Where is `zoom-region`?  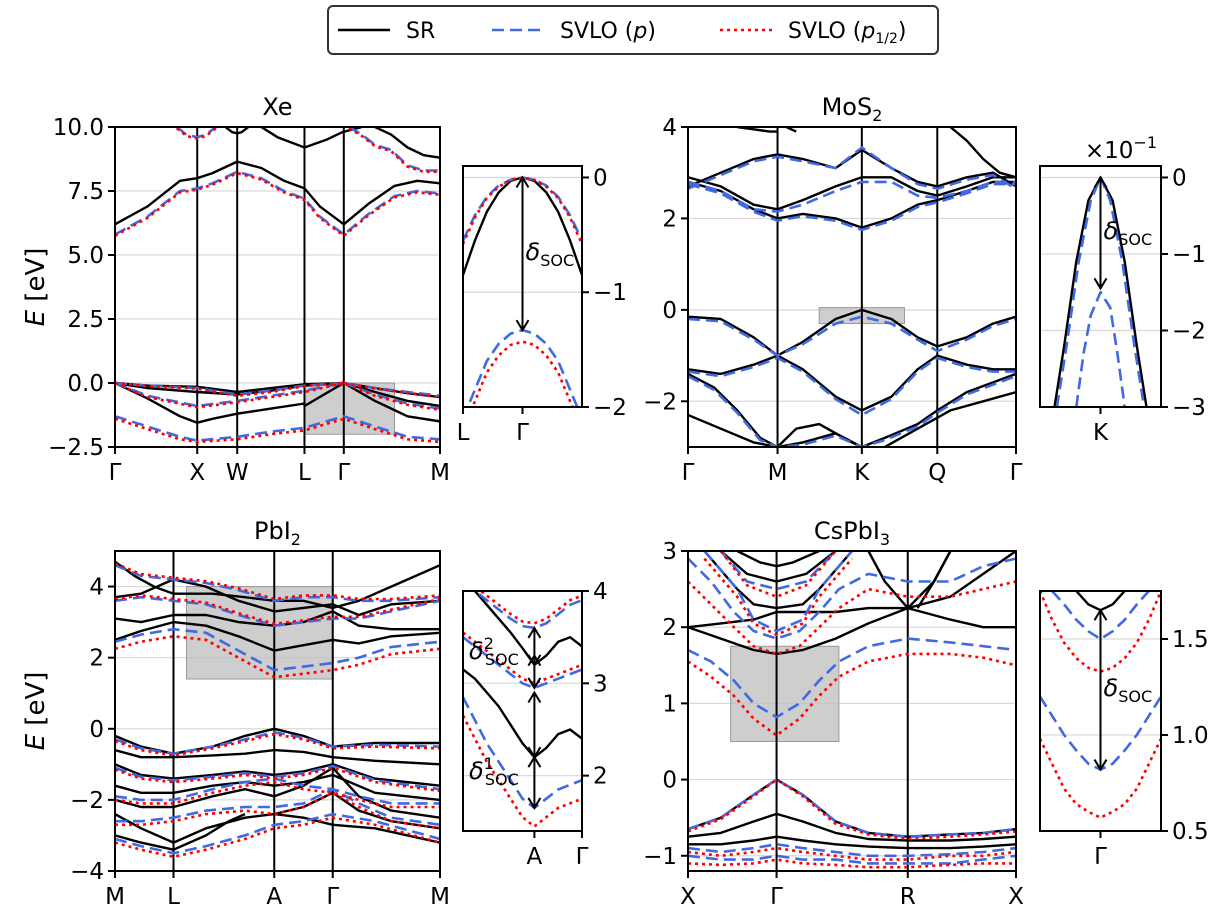
zoom-region is located at coordinates (349, 408).